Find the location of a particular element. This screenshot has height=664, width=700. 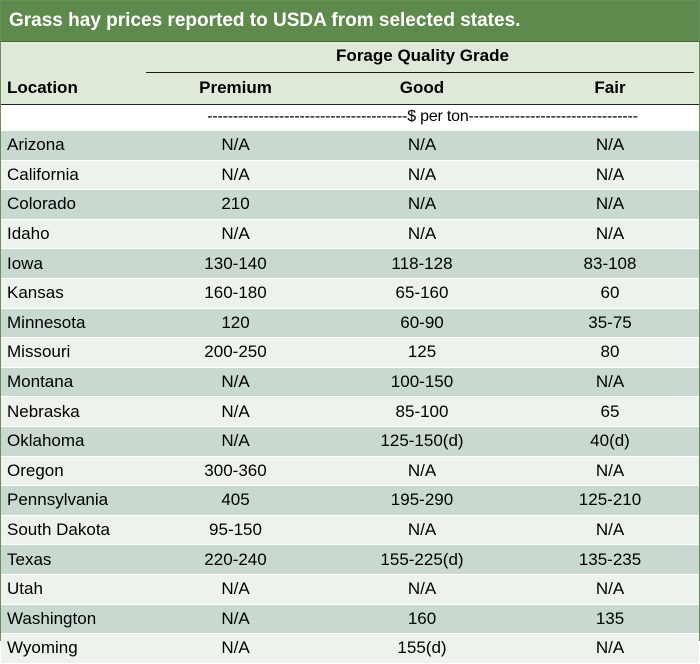

table-row: Idaho N/A N/A N/A is located at coordinates (350, 234).